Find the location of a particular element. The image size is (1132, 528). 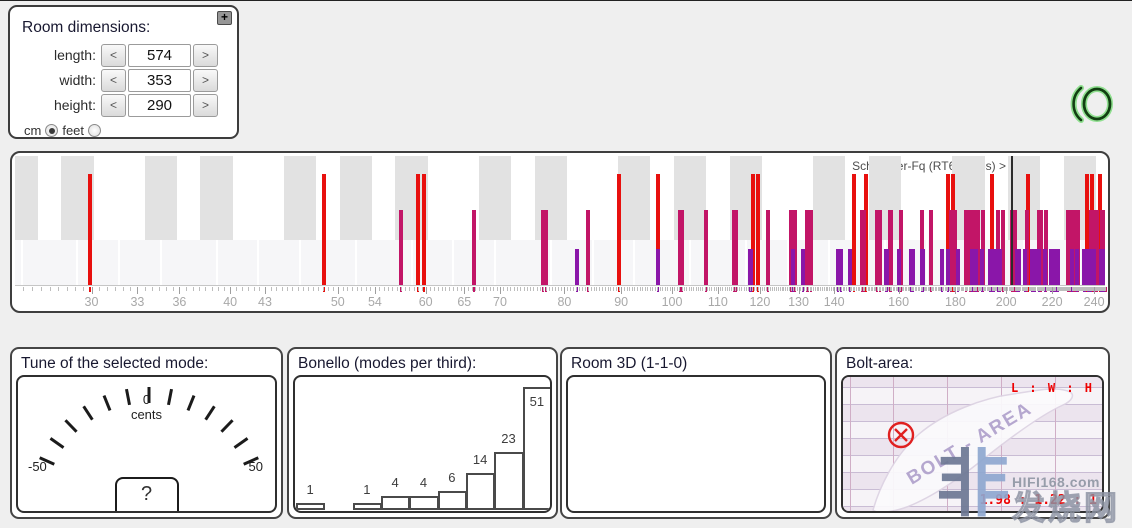

length-input is located at coordinates (159, 55).